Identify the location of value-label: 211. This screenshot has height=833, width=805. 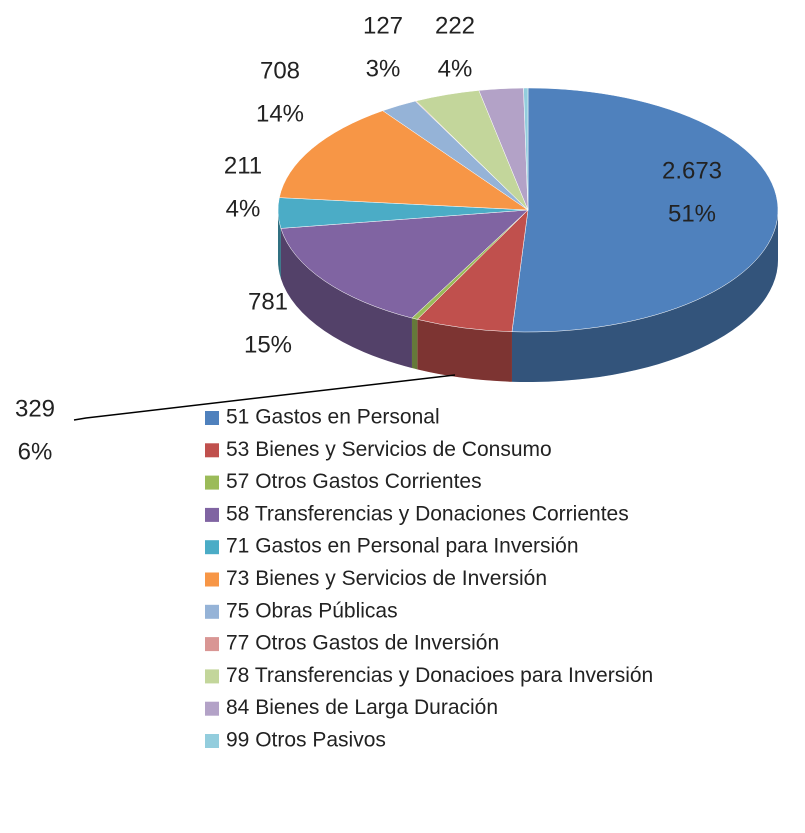
(243, 165).